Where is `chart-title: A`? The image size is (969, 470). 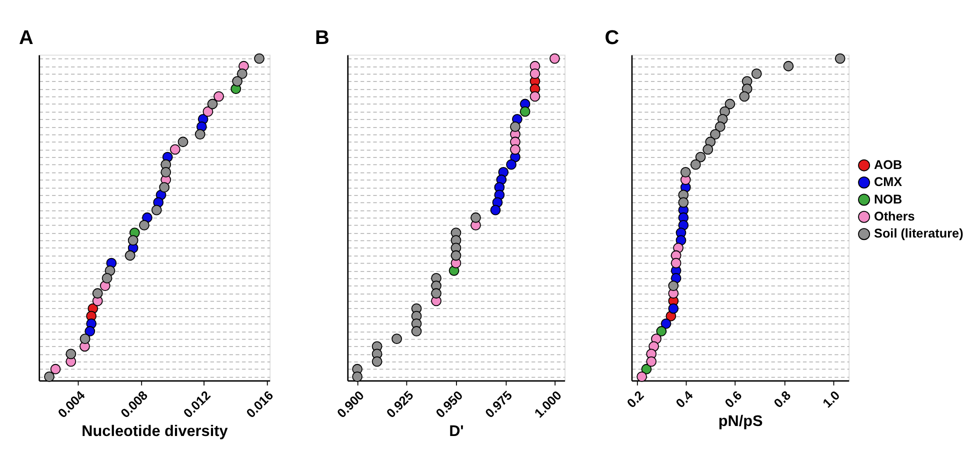
chart-title: A is located at coordinates (26, 37).